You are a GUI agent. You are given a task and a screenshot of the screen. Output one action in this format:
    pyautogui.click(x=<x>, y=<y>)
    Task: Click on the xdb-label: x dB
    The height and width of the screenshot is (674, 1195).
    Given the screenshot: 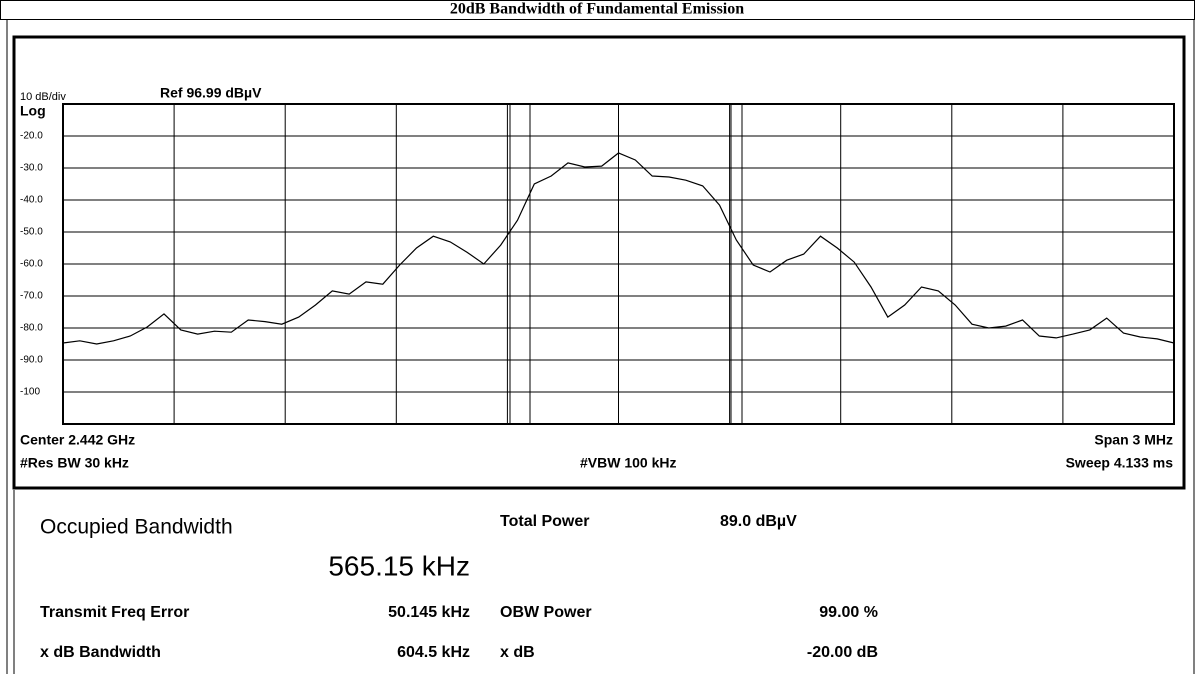 What is the action you would take?
    pyautogui.click(x=517, y=652)
    